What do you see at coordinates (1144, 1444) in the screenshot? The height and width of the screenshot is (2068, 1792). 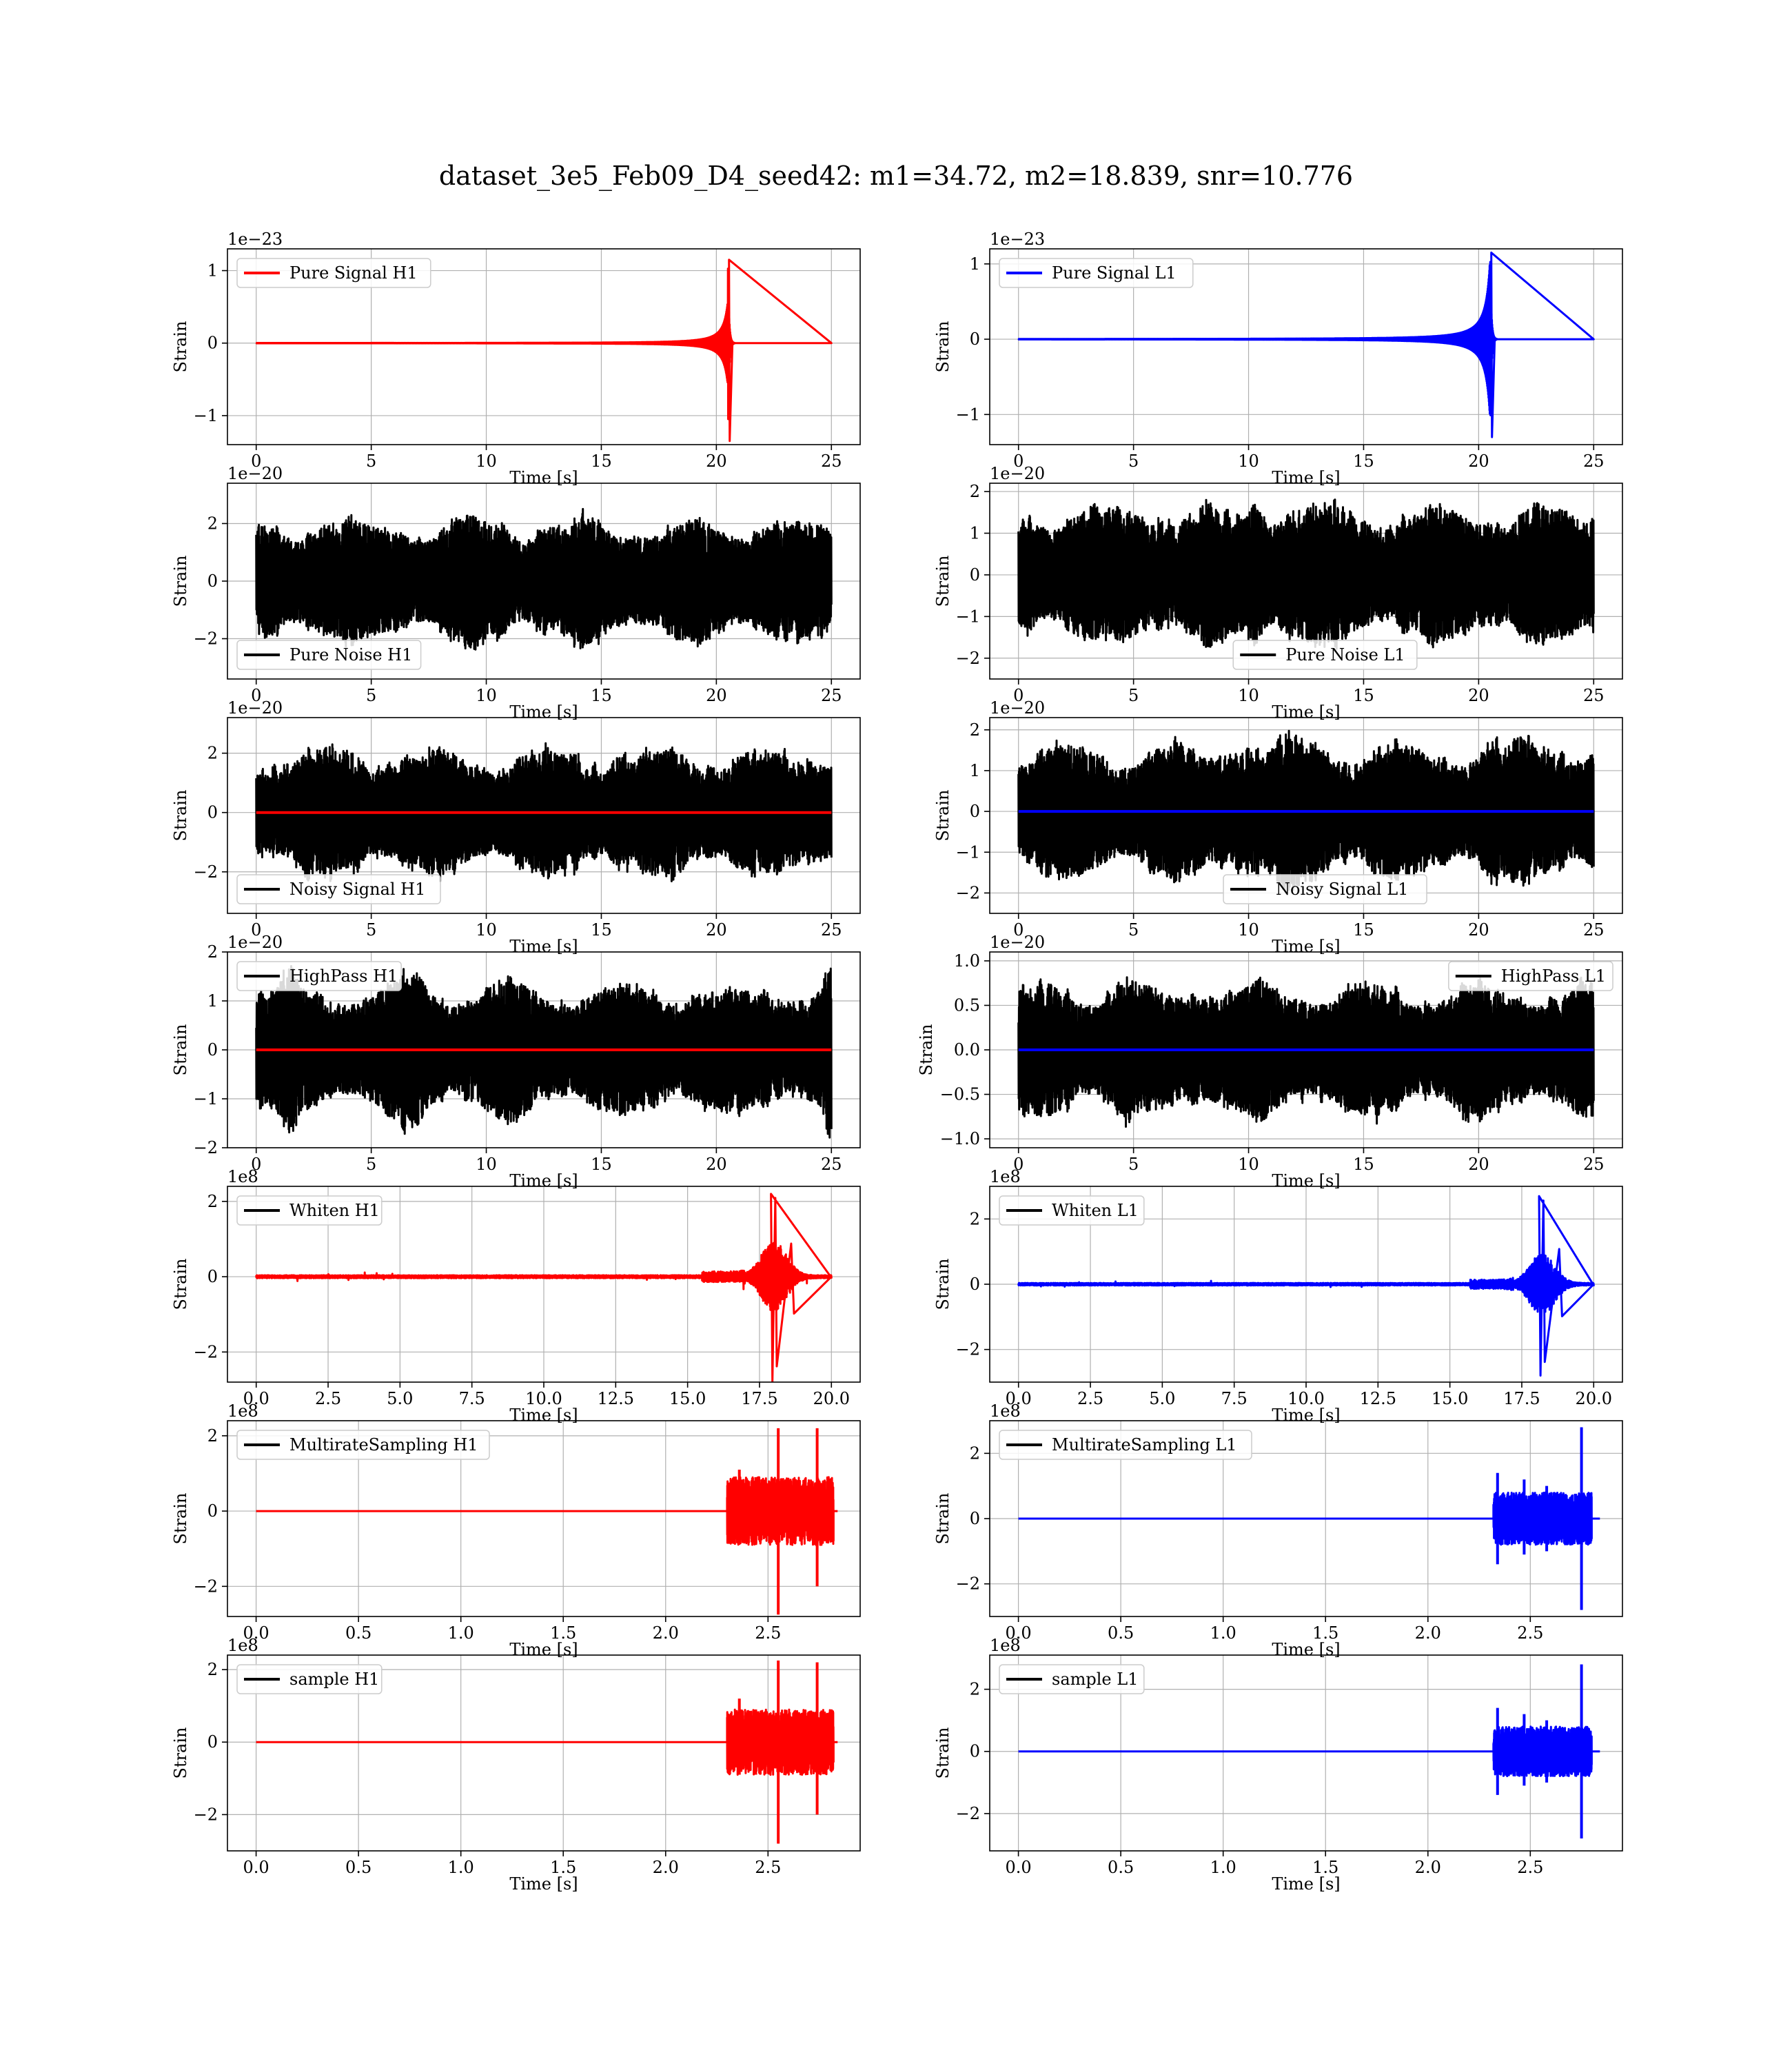 I see `legend-label: MultirateSampling L1` at bounding box center [1144, 1444].